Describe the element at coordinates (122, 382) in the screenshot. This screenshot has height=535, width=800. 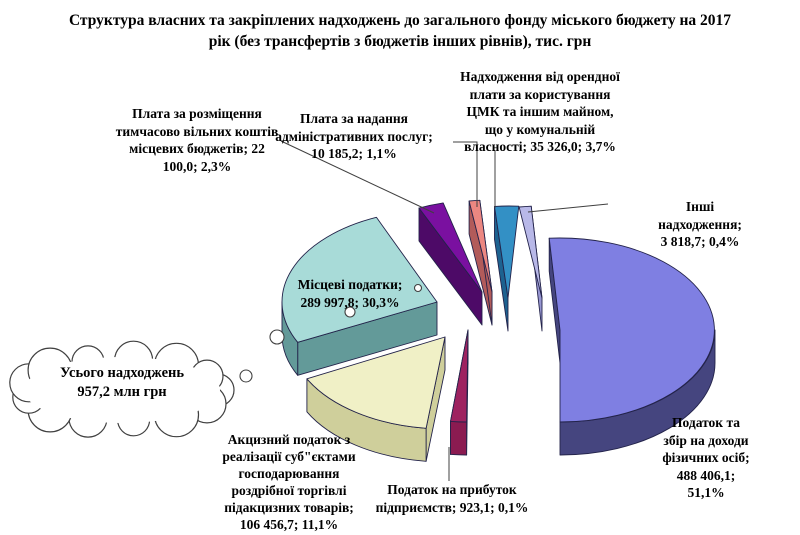
I see `total-callout-text: Усього надходжень 957,2 млн грн` at that location.